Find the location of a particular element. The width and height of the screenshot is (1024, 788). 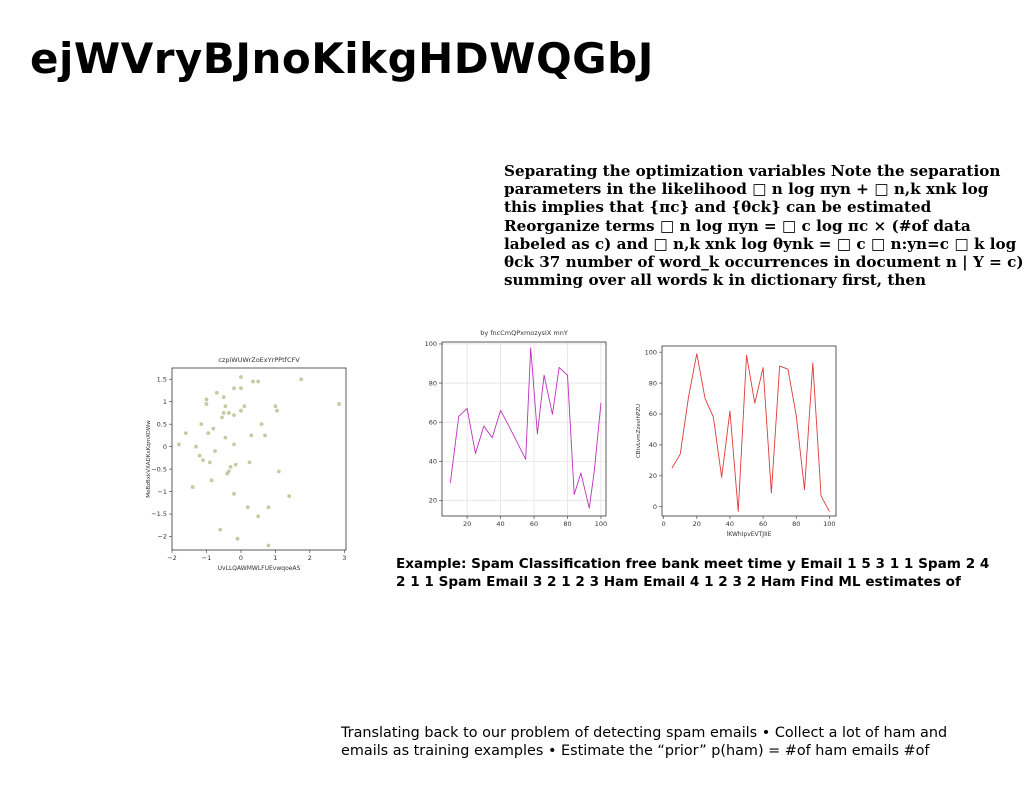

x-tick-label: −2 is located at coordinates (172, 558).